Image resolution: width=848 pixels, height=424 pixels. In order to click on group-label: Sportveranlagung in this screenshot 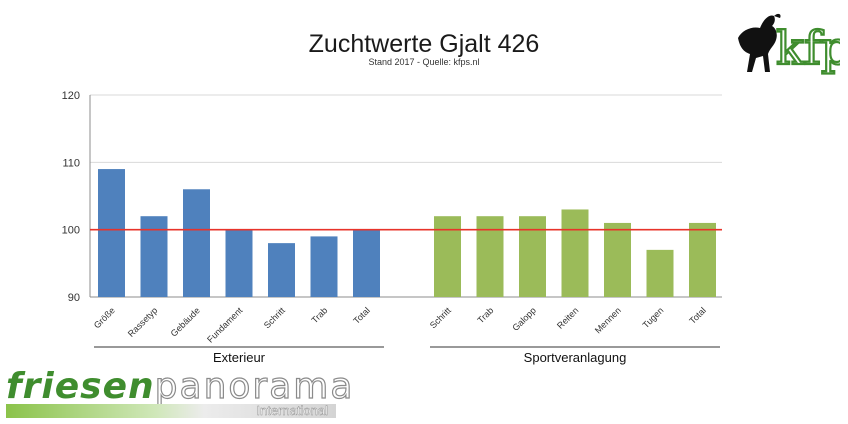, I will do `click(575, 357)`.